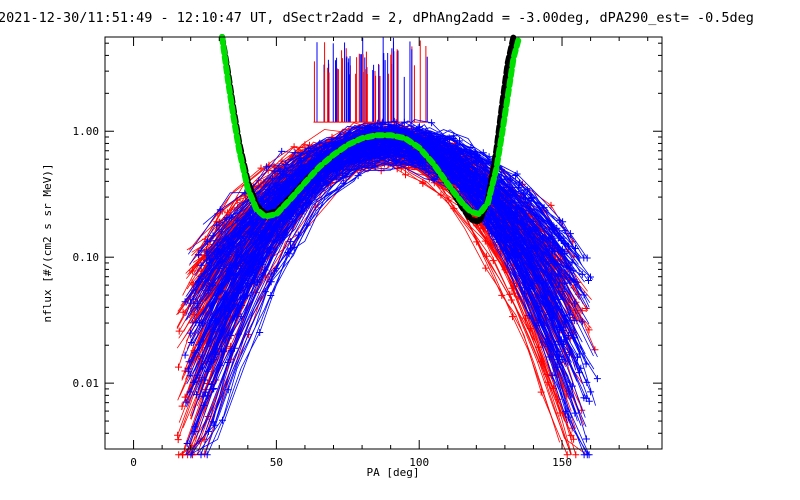  What do you see at coordinates (393, 472) in the screenshot?
I see `x-axis-label: PA [deg]` at bounding box center [393, 472].